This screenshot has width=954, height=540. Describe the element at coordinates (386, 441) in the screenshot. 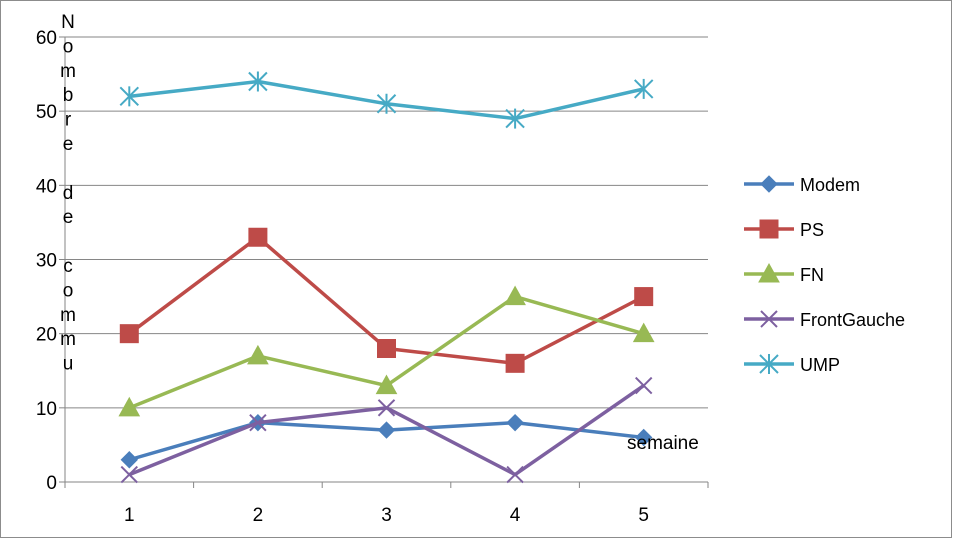

I see `series-modem` at that location.